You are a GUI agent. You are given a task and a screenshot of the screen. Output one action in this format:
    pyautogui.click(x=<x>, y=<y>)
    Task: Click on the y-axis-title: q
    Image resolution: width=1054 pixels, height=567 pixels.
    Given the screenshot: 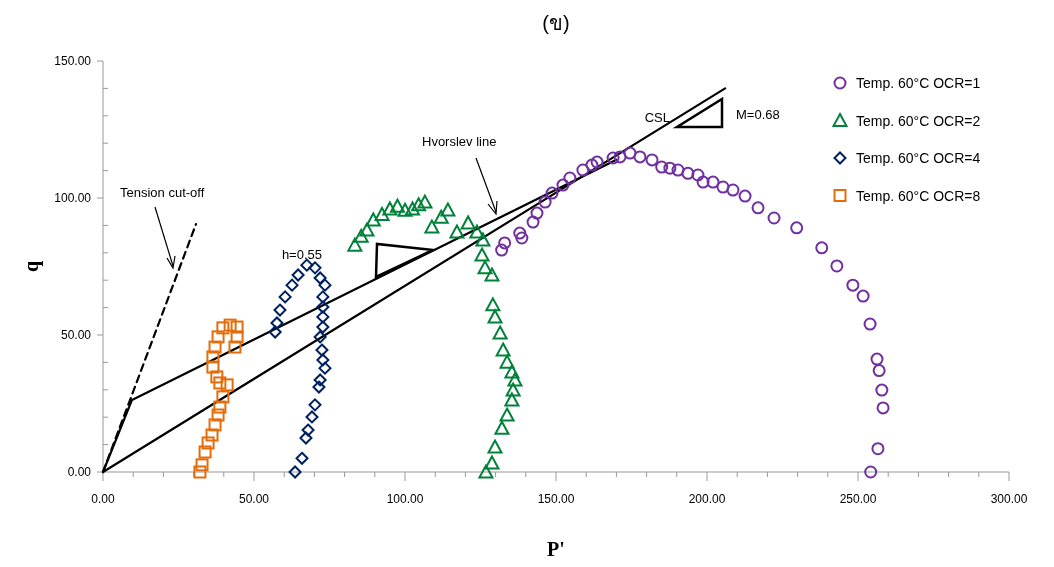 What is the action you would take?
    pyautogui.click(x=31, y=266)
    